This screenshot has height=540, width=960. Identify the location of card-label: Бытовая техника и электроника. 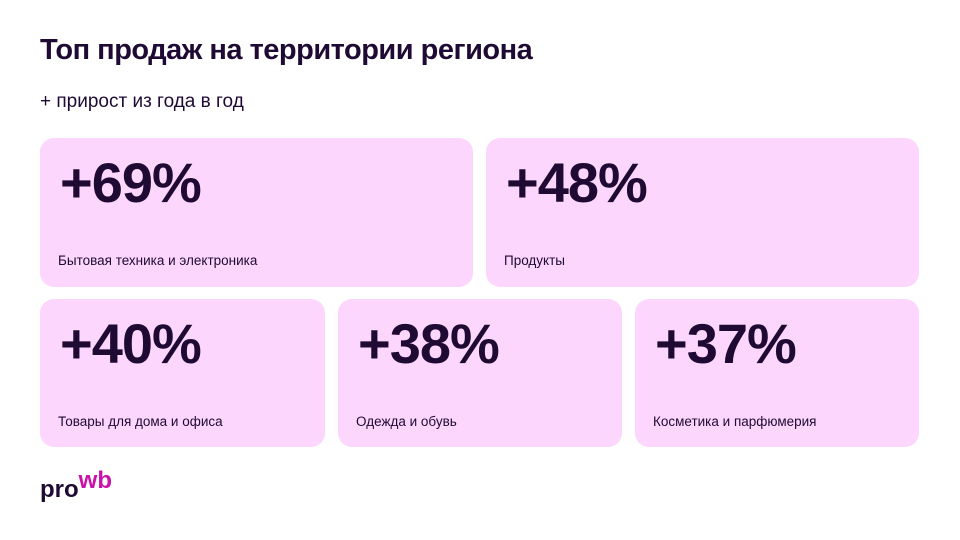
(158, 260).